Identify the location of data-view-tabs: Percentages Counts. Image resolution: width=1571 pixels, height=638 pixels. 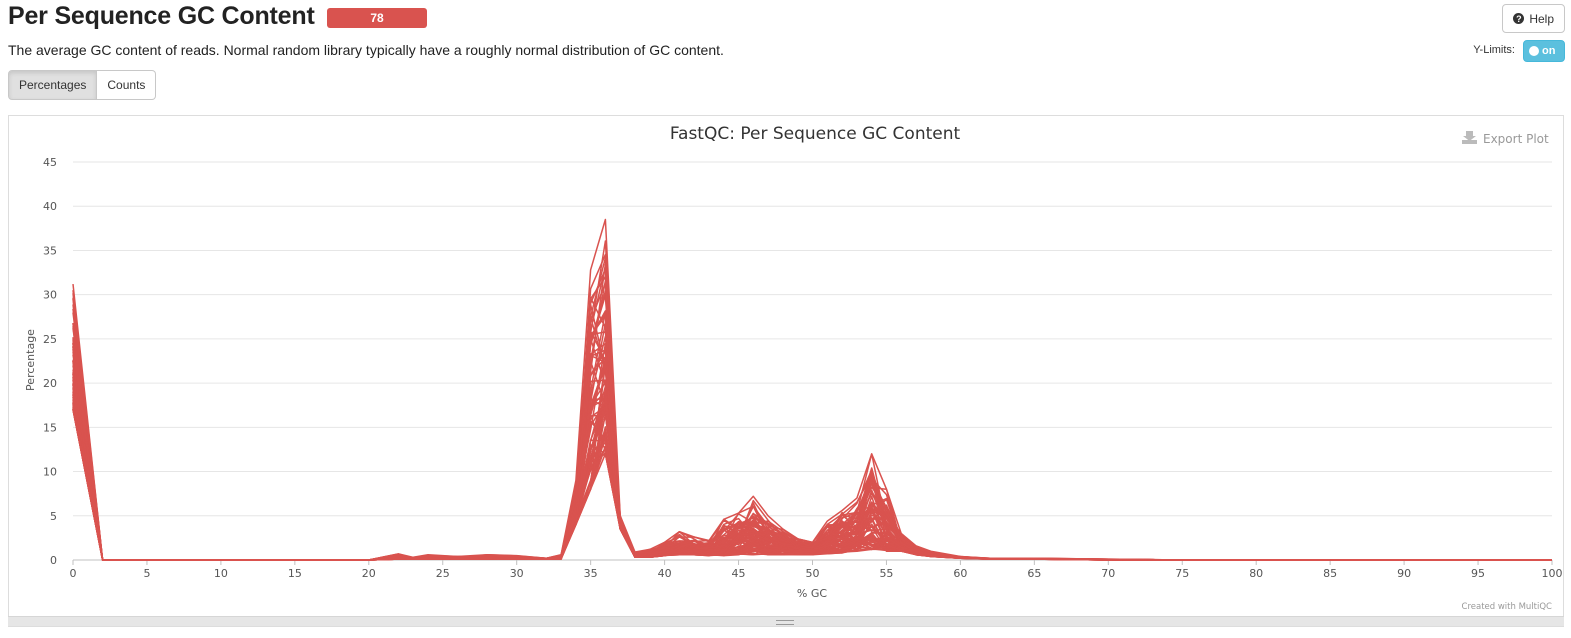
(82, 85).